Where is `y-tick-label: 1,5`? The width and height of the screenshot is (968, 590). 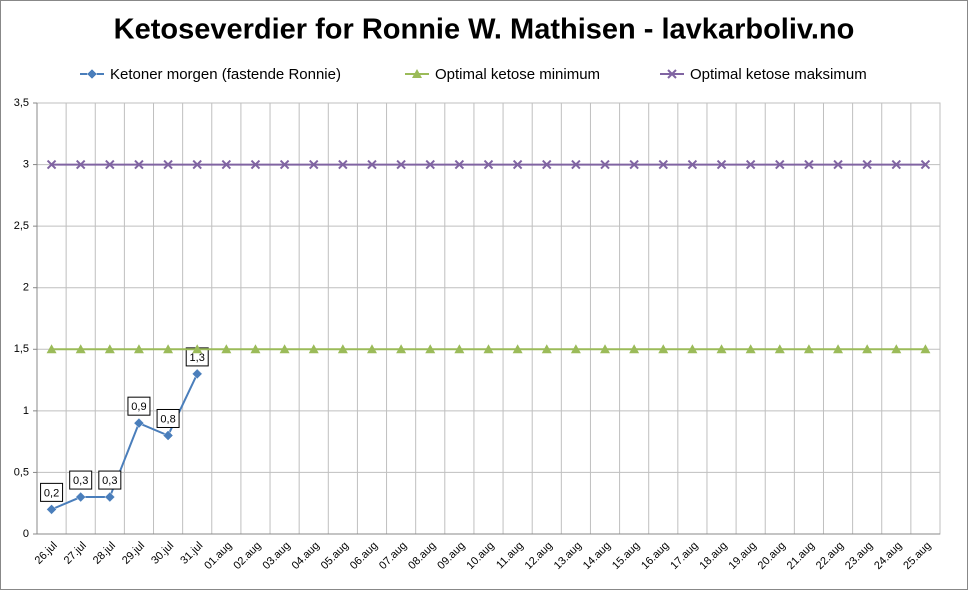
y-tick-label: 1,5 is located at coordinates (21, 349).